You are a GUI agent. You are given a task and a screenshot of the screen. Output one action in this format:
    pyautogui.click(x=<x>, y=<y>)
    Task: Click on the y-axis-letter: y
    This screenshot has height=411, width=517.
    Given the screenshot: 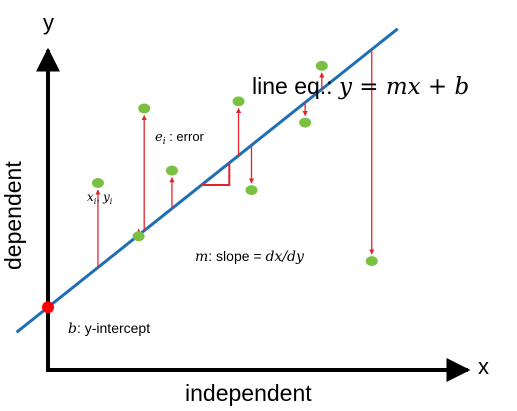 What is the action you would take?
    pyautogui.click(x=48, y=22)
    